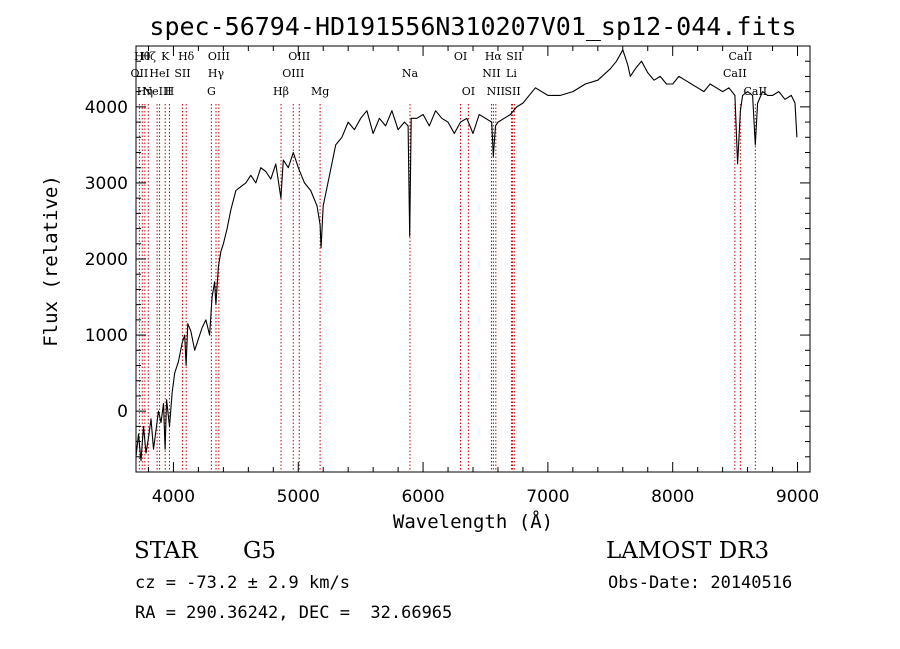 Image resolution: width=900 pixels, height=649 pixels. What do you see at coordinates (140, 73) in the screenshot?
I see `line-label: OII` at bounding box center [140, 73].